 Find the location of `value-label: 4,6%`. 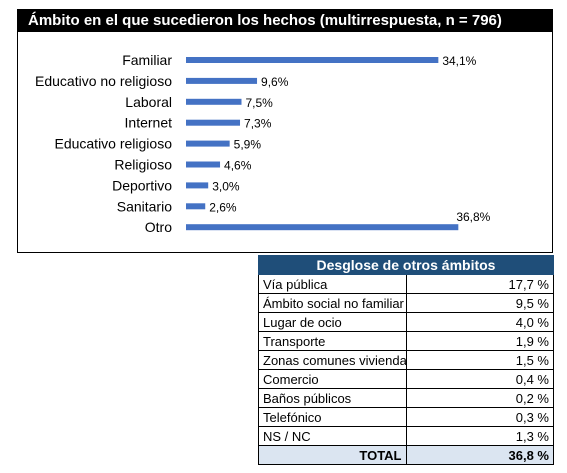

value-label: 4,6% is located at coordinates (238, 166).